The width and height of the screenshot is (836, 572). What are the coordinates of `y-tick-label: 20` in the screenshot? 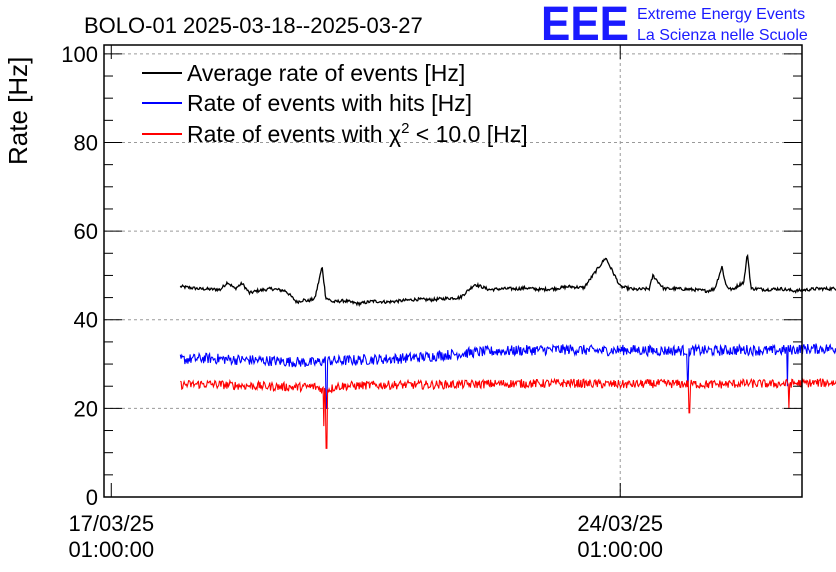 It's located at (86, 408).